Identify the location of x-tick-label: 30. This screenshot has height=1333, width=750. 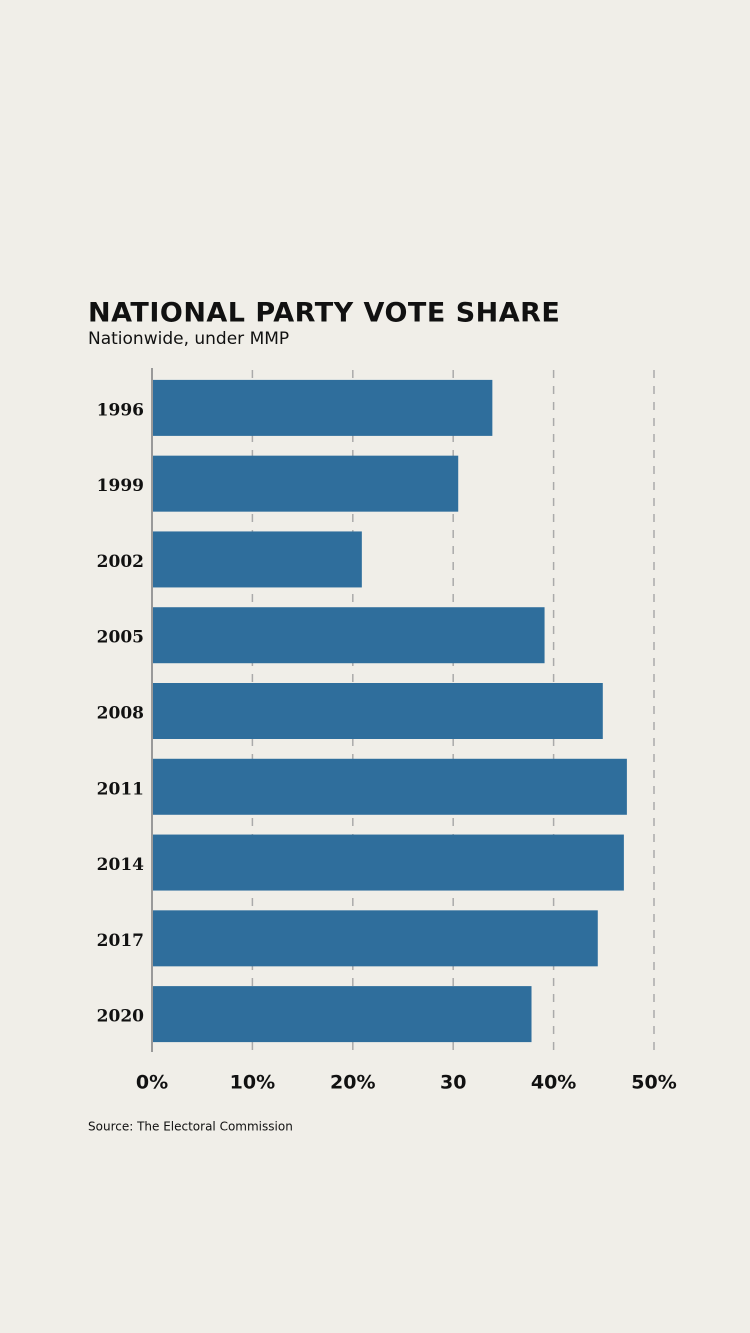
(453, 1083).